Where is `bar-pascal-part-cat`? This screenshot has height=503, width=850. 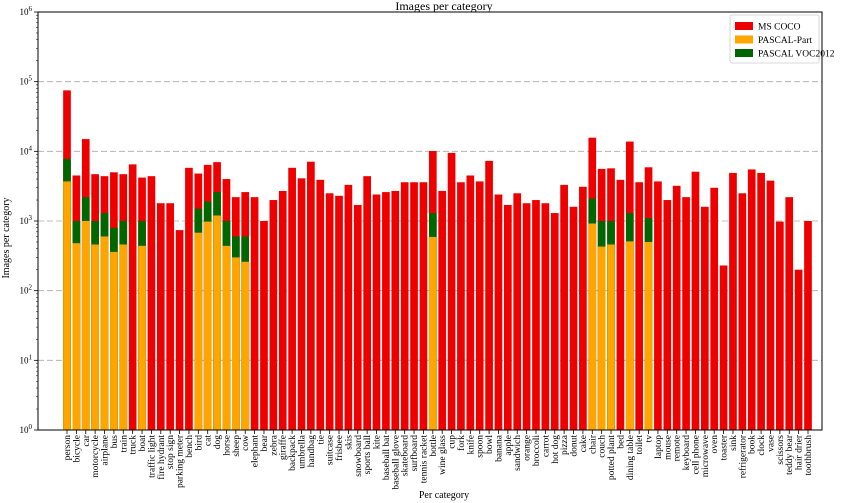 bar-pascal-part-cat is located at coordinates (207, 325).